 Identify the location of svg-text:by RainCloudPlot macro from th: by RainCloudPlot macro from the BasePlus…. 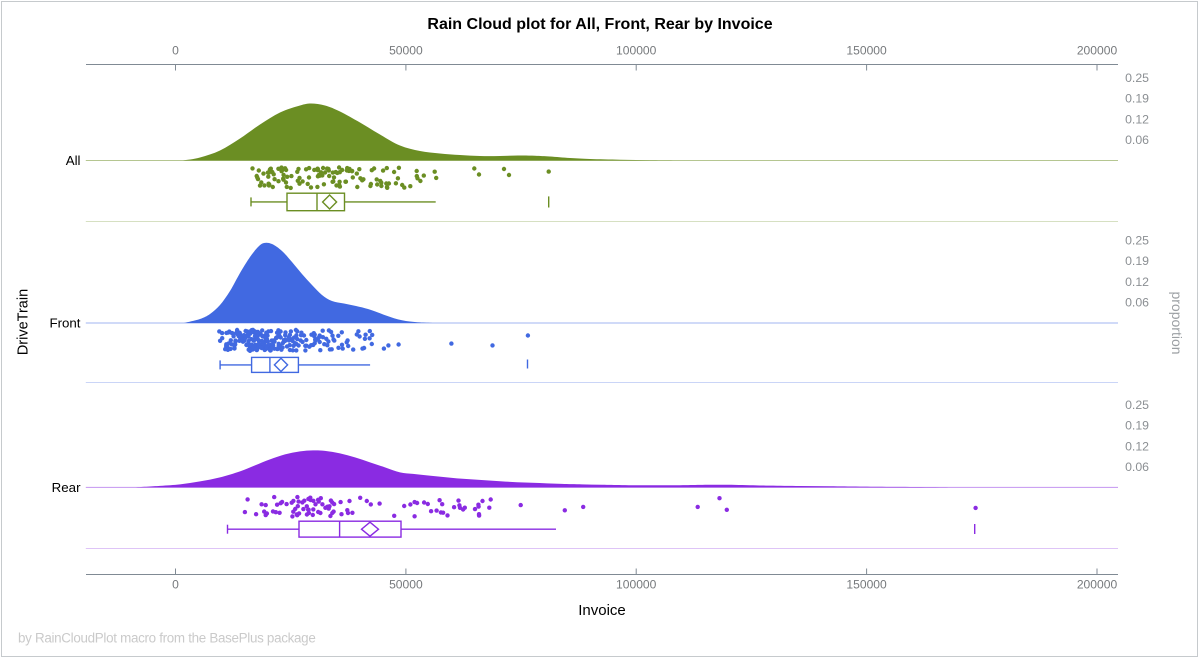
(166, 638).